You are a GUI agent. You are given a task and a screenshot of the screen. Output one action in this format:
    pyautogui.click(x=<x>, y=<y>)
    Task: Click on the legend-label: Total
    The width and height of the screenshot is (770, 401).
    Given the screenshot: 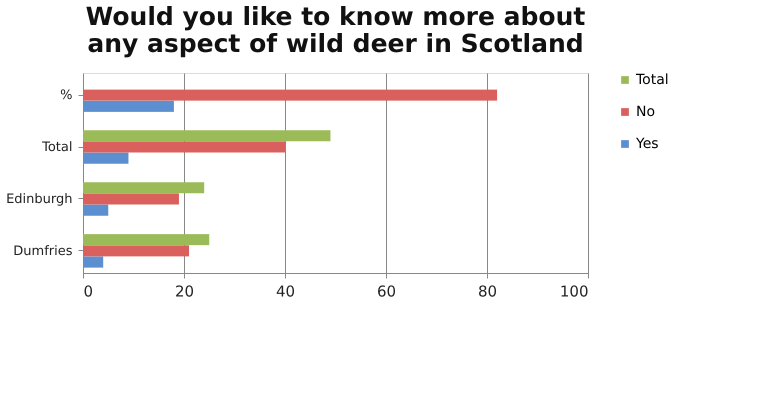 What is the action you would take?
    pyautogui.click(x=652, y=80)
    